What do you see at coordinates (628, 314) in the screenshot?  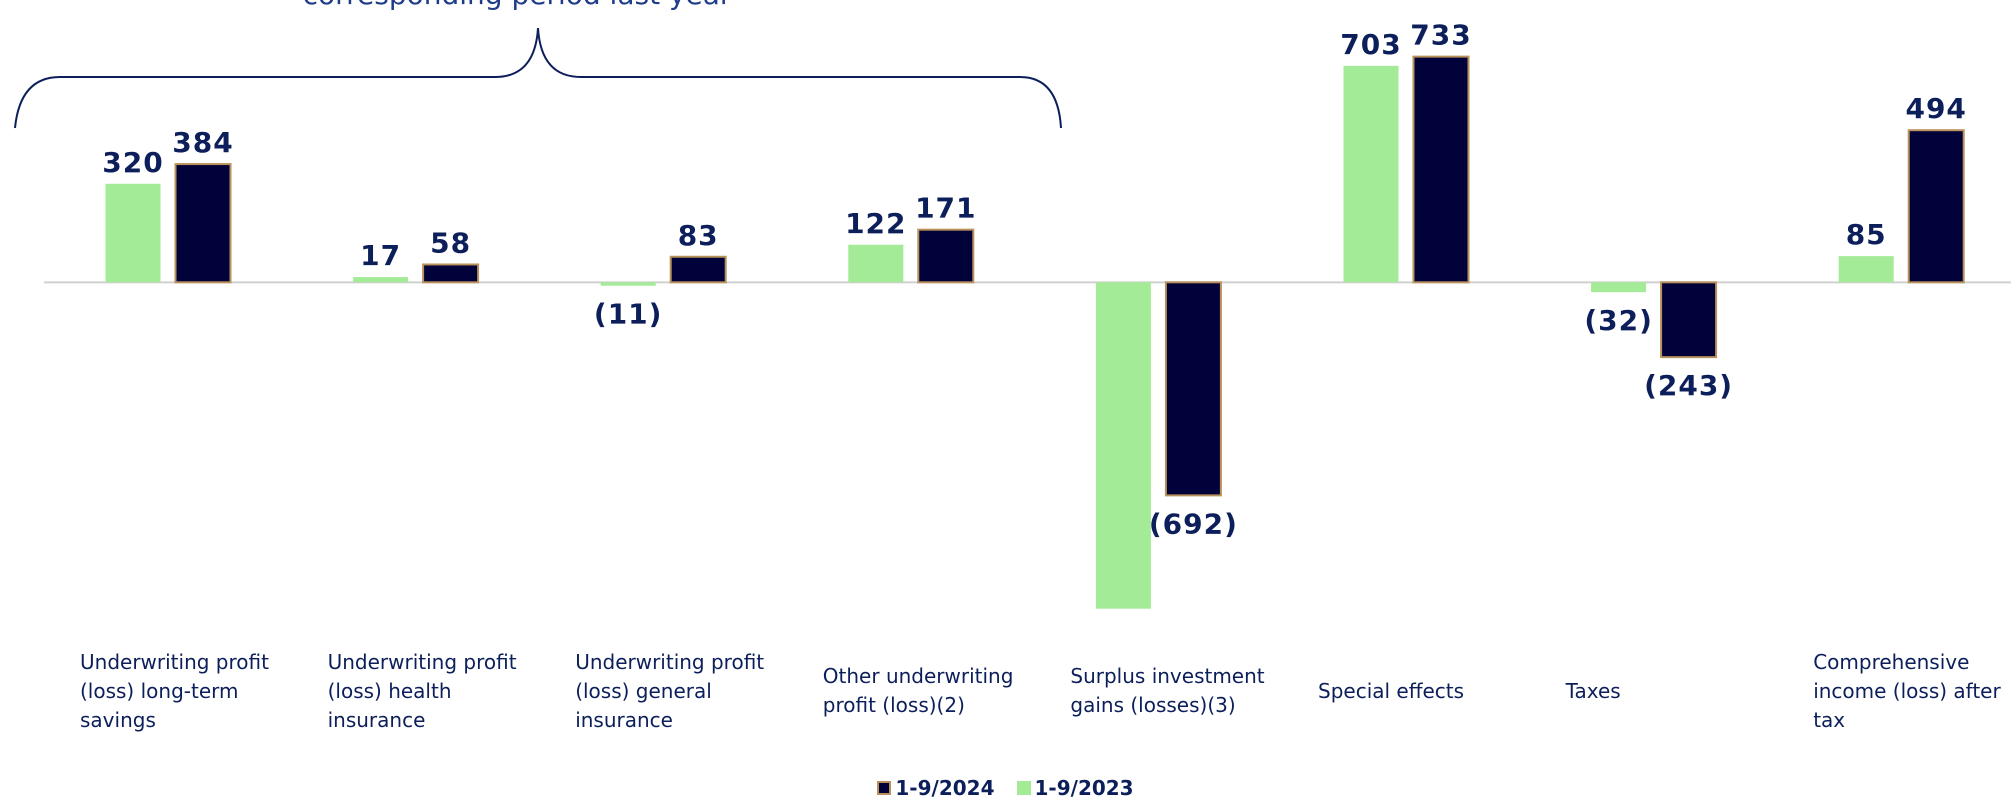 I see `value-label: (11)` at bounding box center [628, 314].